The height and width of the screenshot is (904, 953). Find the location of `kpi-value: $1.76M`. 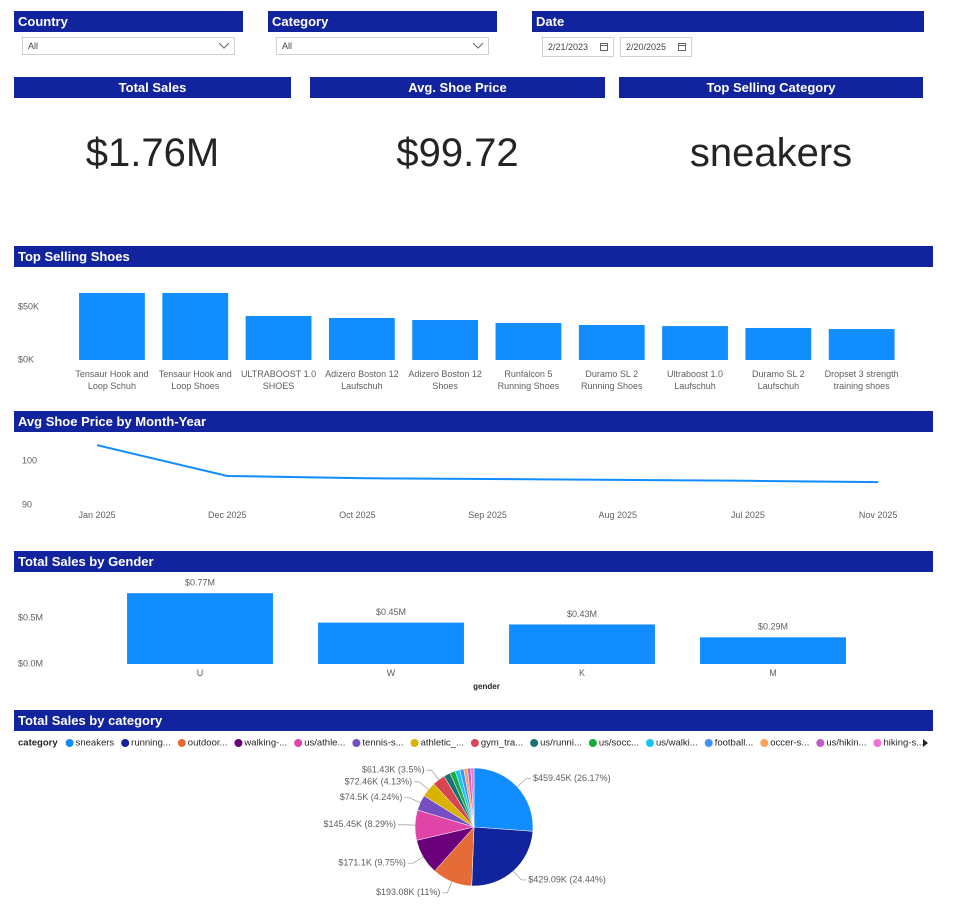

kpi-value: $1.76M is located at coordinates (152, 153).